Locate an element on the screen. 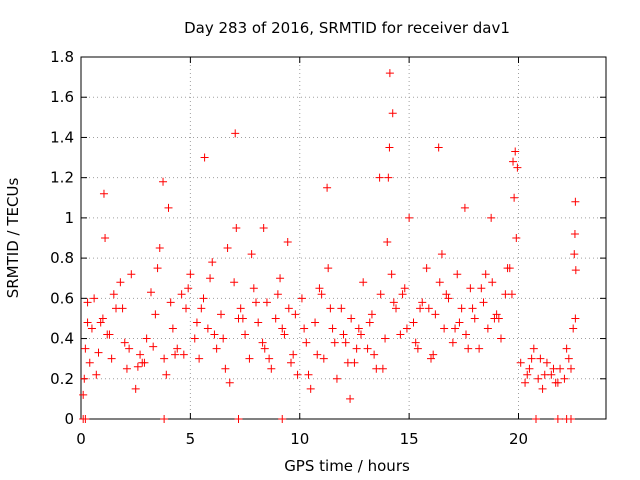 Image resolution: width=640 pixels, height=480 pixels. y-tick-label: 0 is located at coordinates (69, 419).